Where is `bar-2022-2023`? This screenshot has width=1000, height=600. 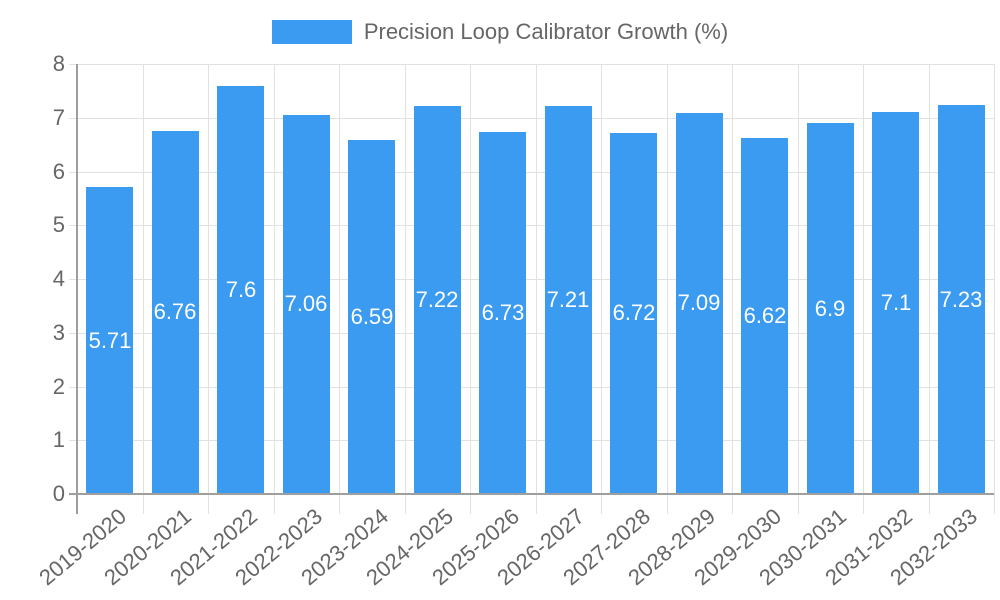
bar-2022-2023 is located at coordinates (306, 304).